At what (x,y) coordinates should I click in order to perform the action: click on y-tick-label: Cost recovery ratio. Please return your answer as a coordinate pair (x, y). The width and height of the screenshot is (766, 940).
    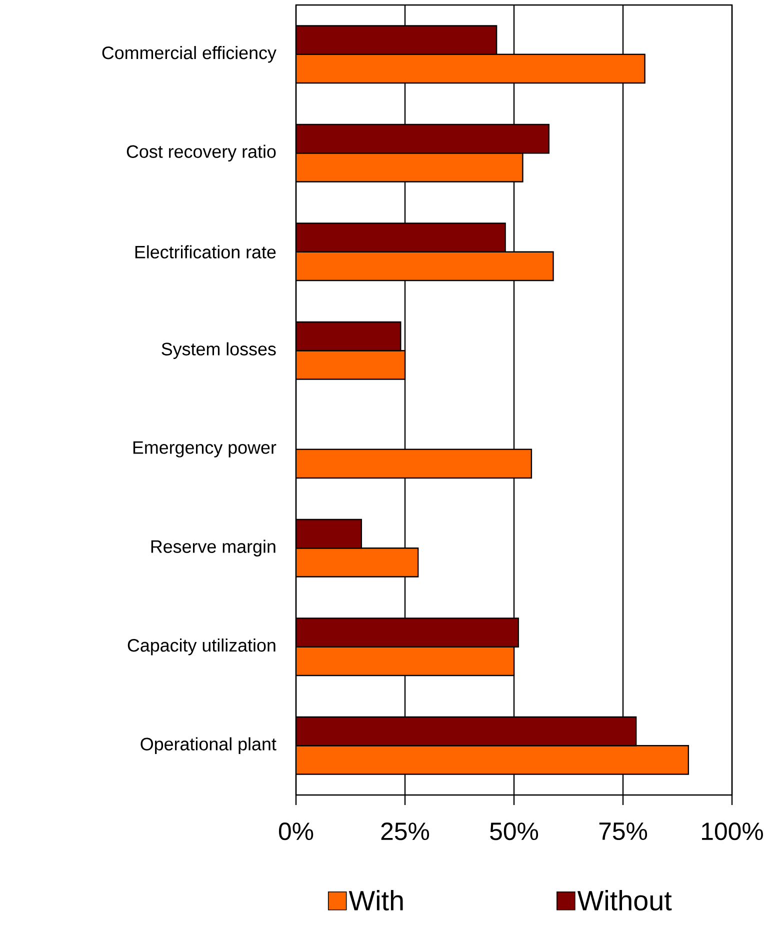
    Looking at the image, I should click on (201, 153).